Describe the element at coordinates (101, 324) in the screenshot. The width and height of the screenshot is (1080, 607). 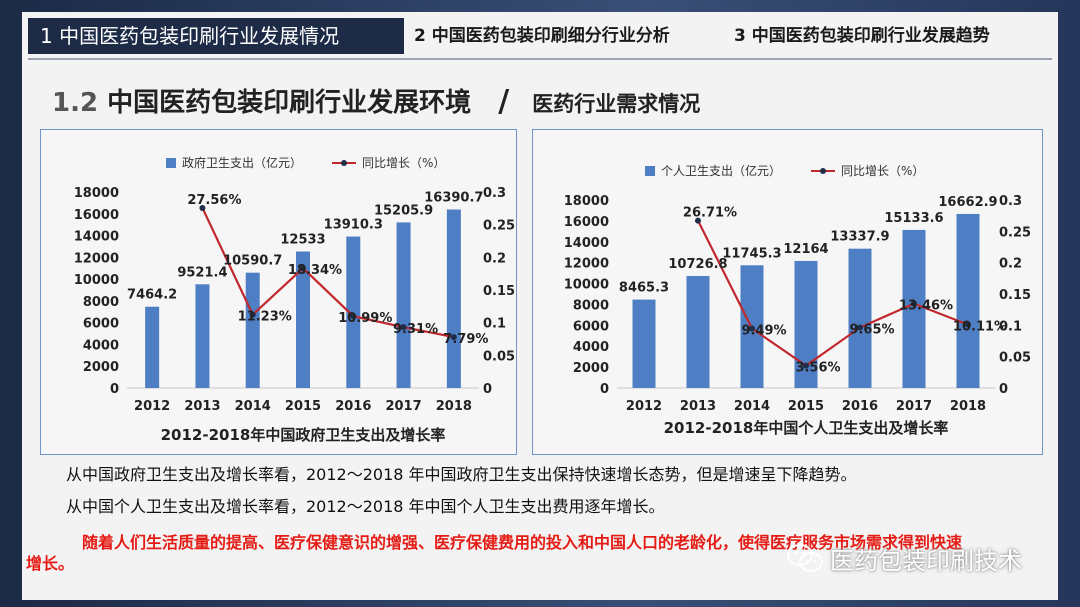
I see `y-tick-label: 6000` at that location.